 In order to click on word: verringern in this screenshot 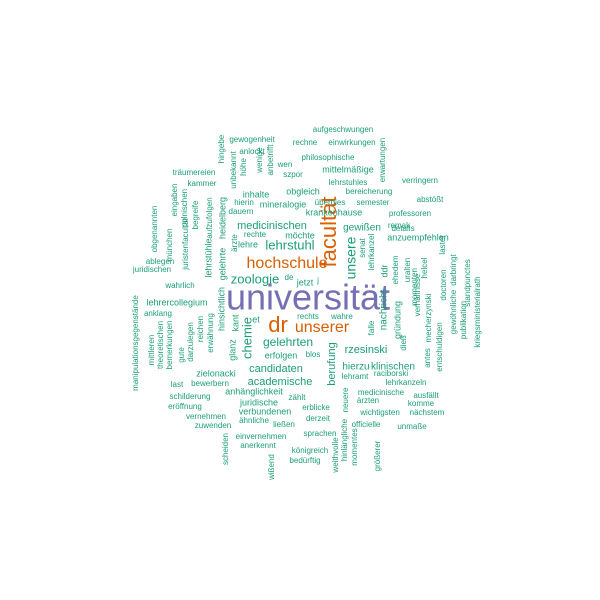, I will do `click(420, 180)`.